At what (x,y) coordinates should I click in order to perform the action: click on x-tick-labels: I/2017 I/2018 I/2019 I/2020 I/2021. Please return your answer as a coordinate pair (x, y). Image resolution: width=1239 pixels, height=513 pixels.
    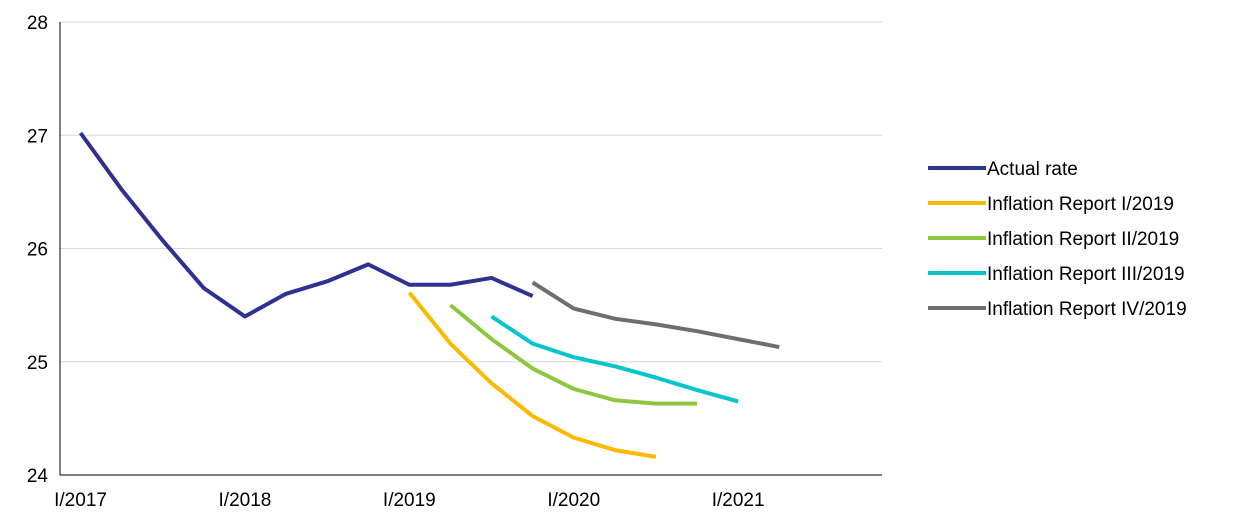
    Looking at the image, I should click on (409, 500).